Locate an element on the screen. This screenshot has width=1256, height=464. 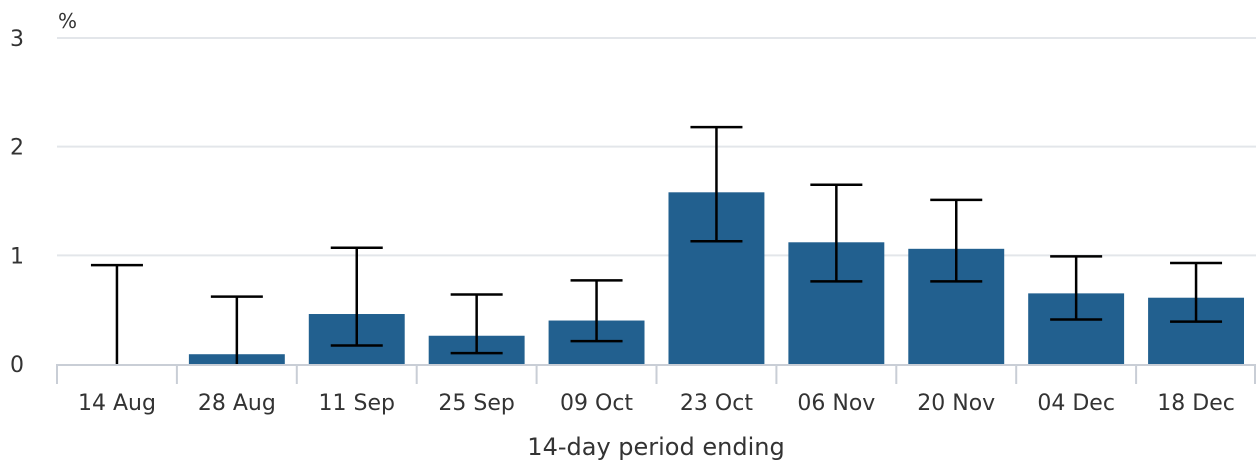
x-axis-title: 14-day period ending is located at coordinates (655, 447).